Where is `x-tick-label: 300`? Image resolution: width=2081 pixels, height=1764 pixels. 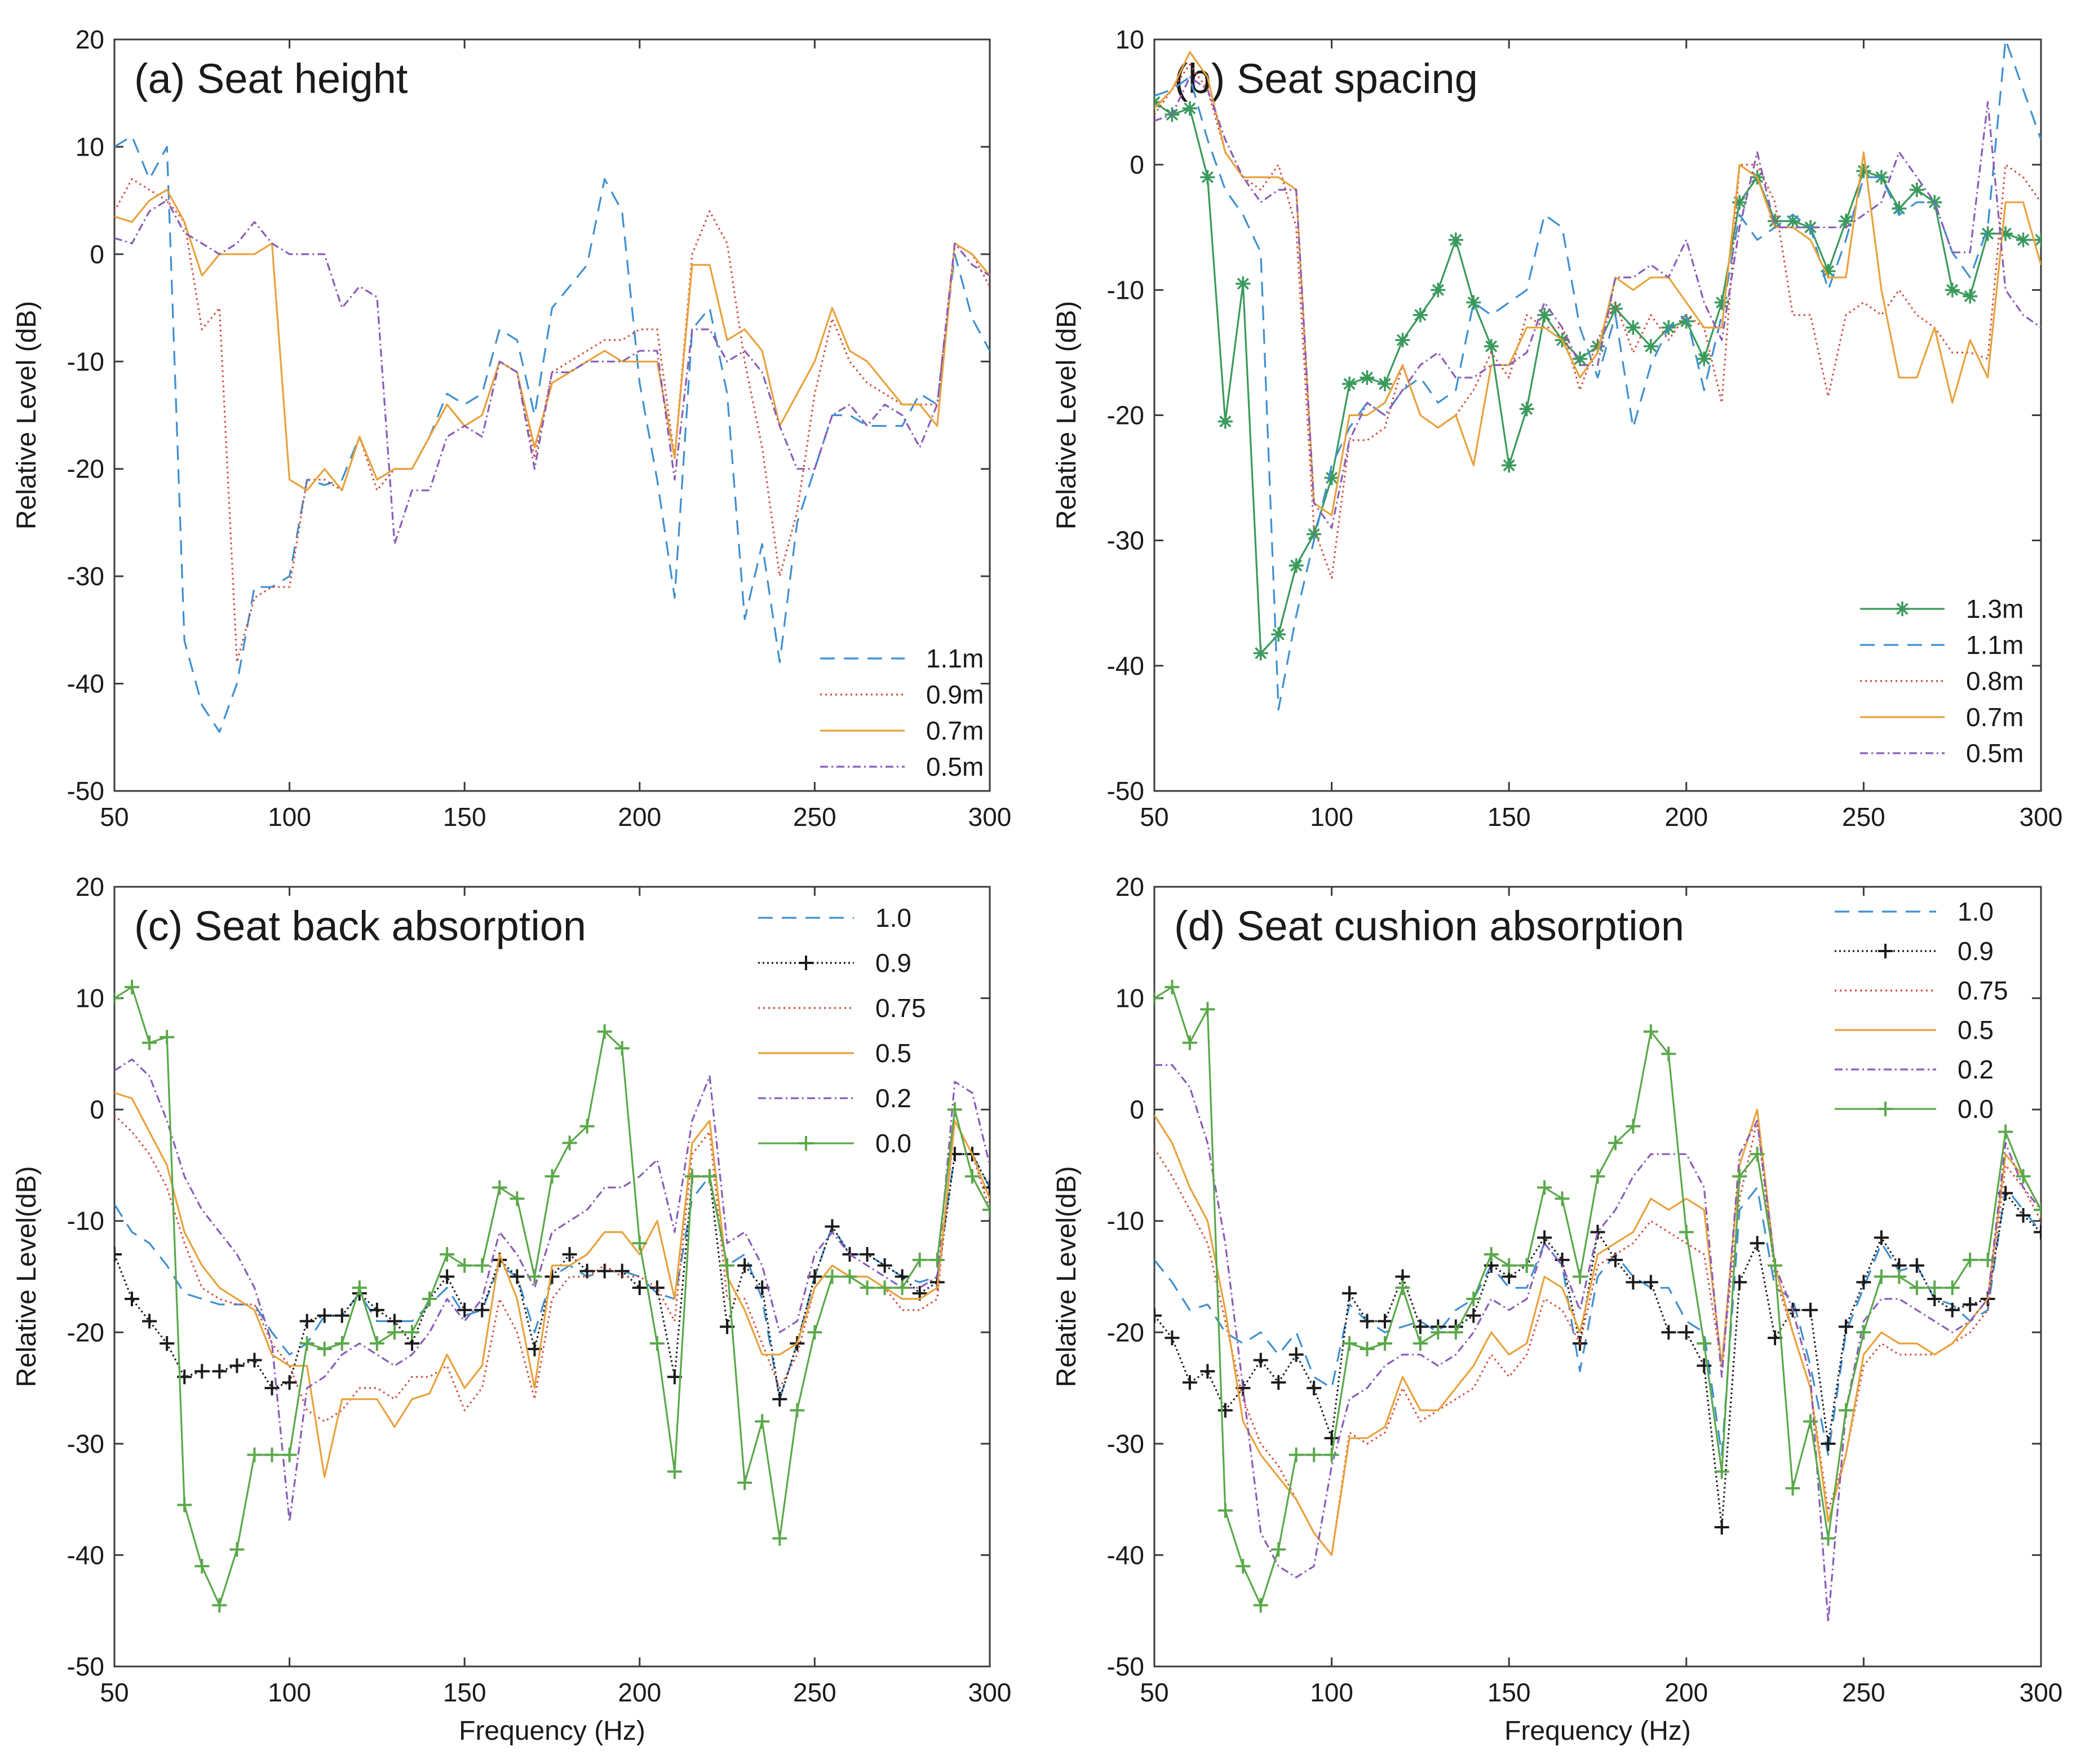
x-tick-label: 300 is located at coordinates (2041, 817).